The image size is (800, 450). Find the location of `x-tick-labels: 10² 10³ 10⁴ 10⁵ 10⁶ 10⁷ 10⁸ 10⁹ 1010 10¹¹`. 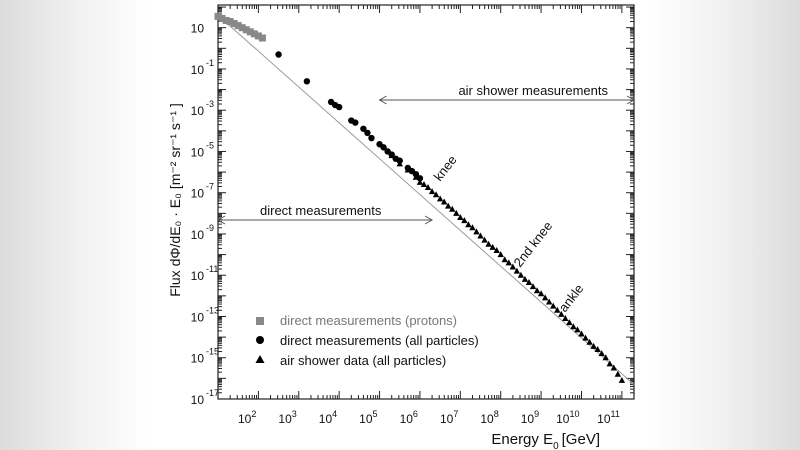

x-tick-labels: 10² 10³ 10⁴ 10⁵ 10⁶ 10⁷ 10⁸ 10⁹ 1010 10¹¹ is located at coordinates (429, 417).